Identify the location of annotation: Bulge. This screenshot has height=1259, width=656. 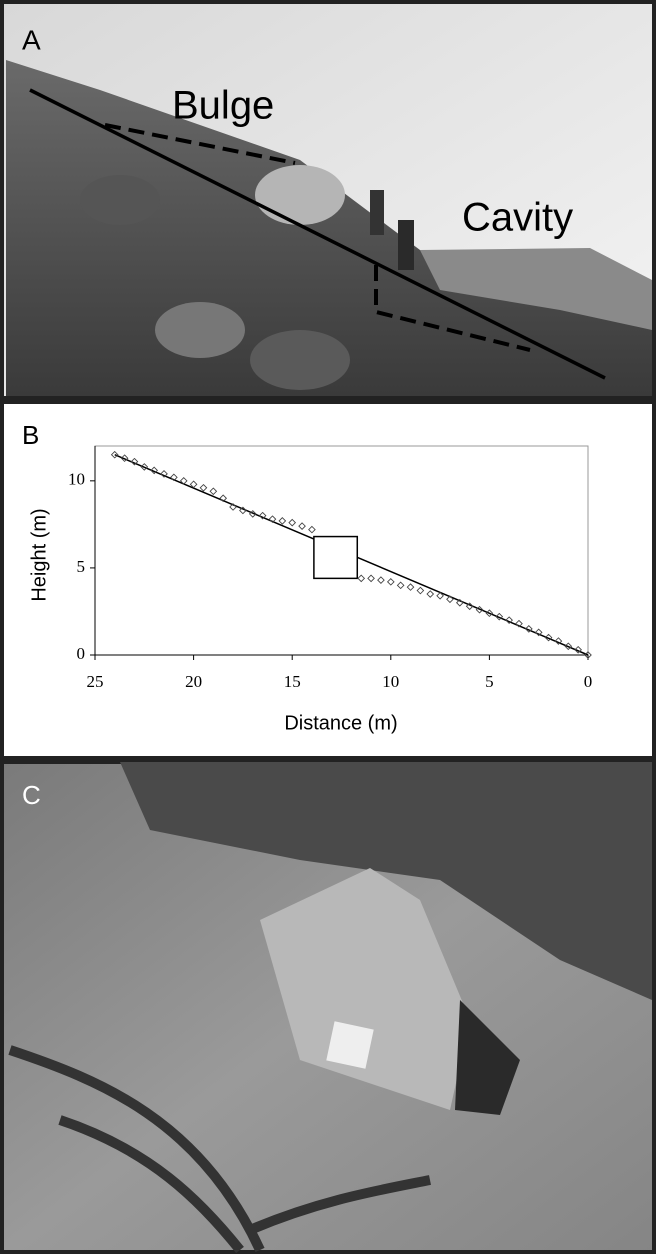
(223, 106).